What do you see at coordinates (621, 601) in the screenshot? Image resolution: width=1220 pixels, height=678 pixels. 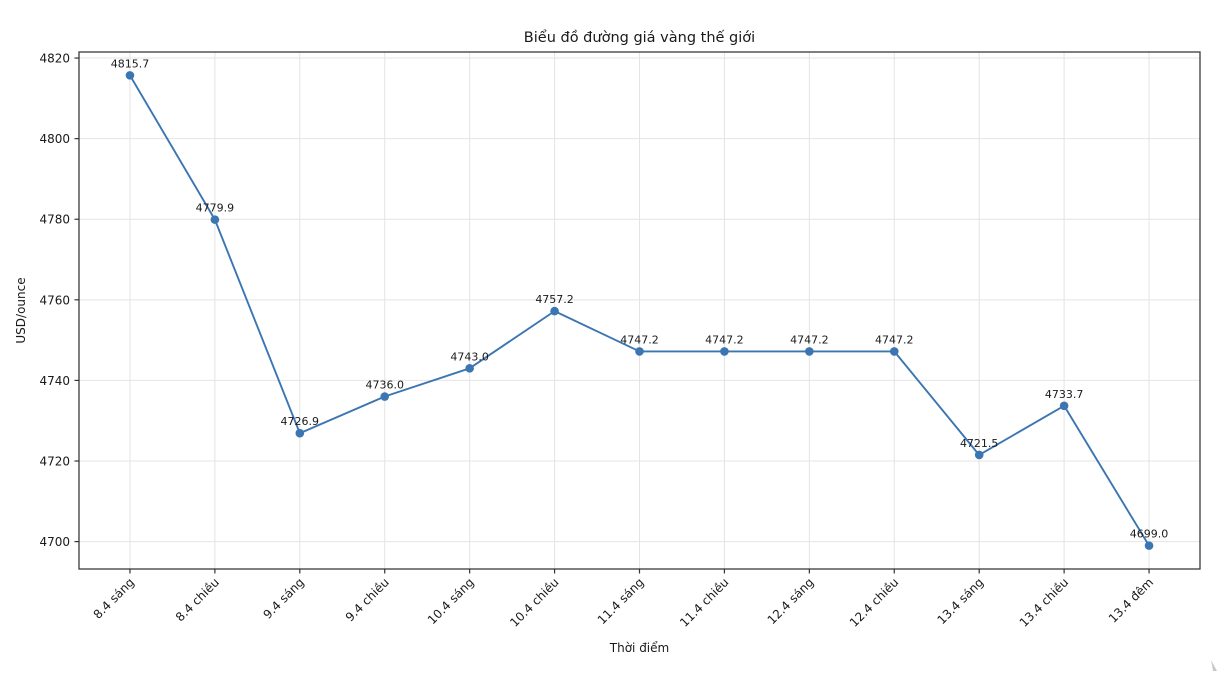 I see `x-tick-label: 11.4 sáng` at bounding box center [621, 601].